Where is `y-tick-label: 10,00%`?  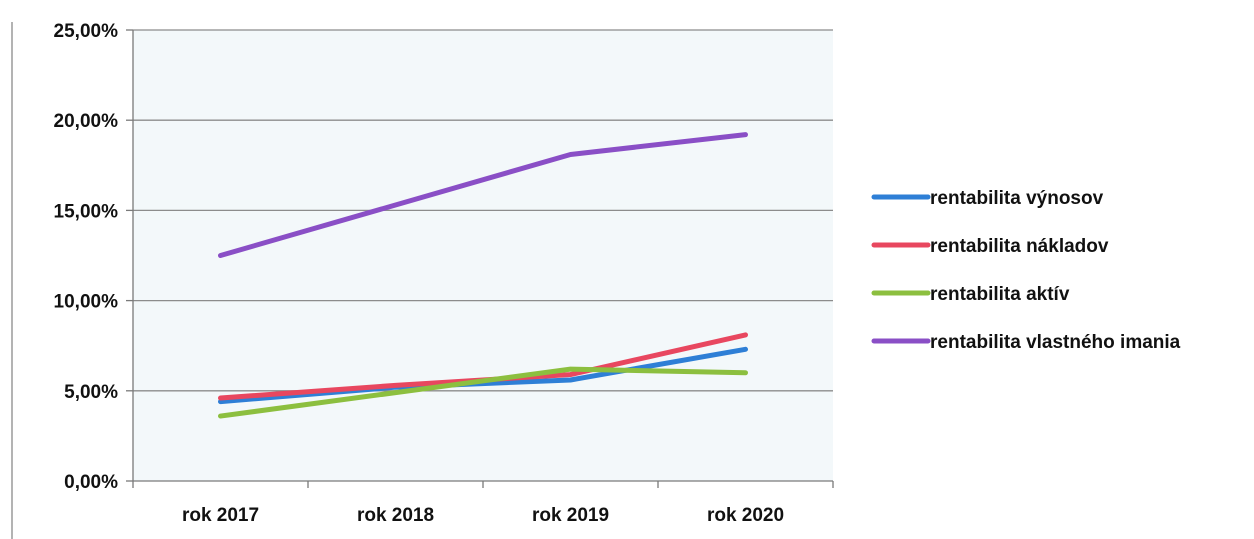 y-tick-label: 10,00% is located at coordinates (86, 302).